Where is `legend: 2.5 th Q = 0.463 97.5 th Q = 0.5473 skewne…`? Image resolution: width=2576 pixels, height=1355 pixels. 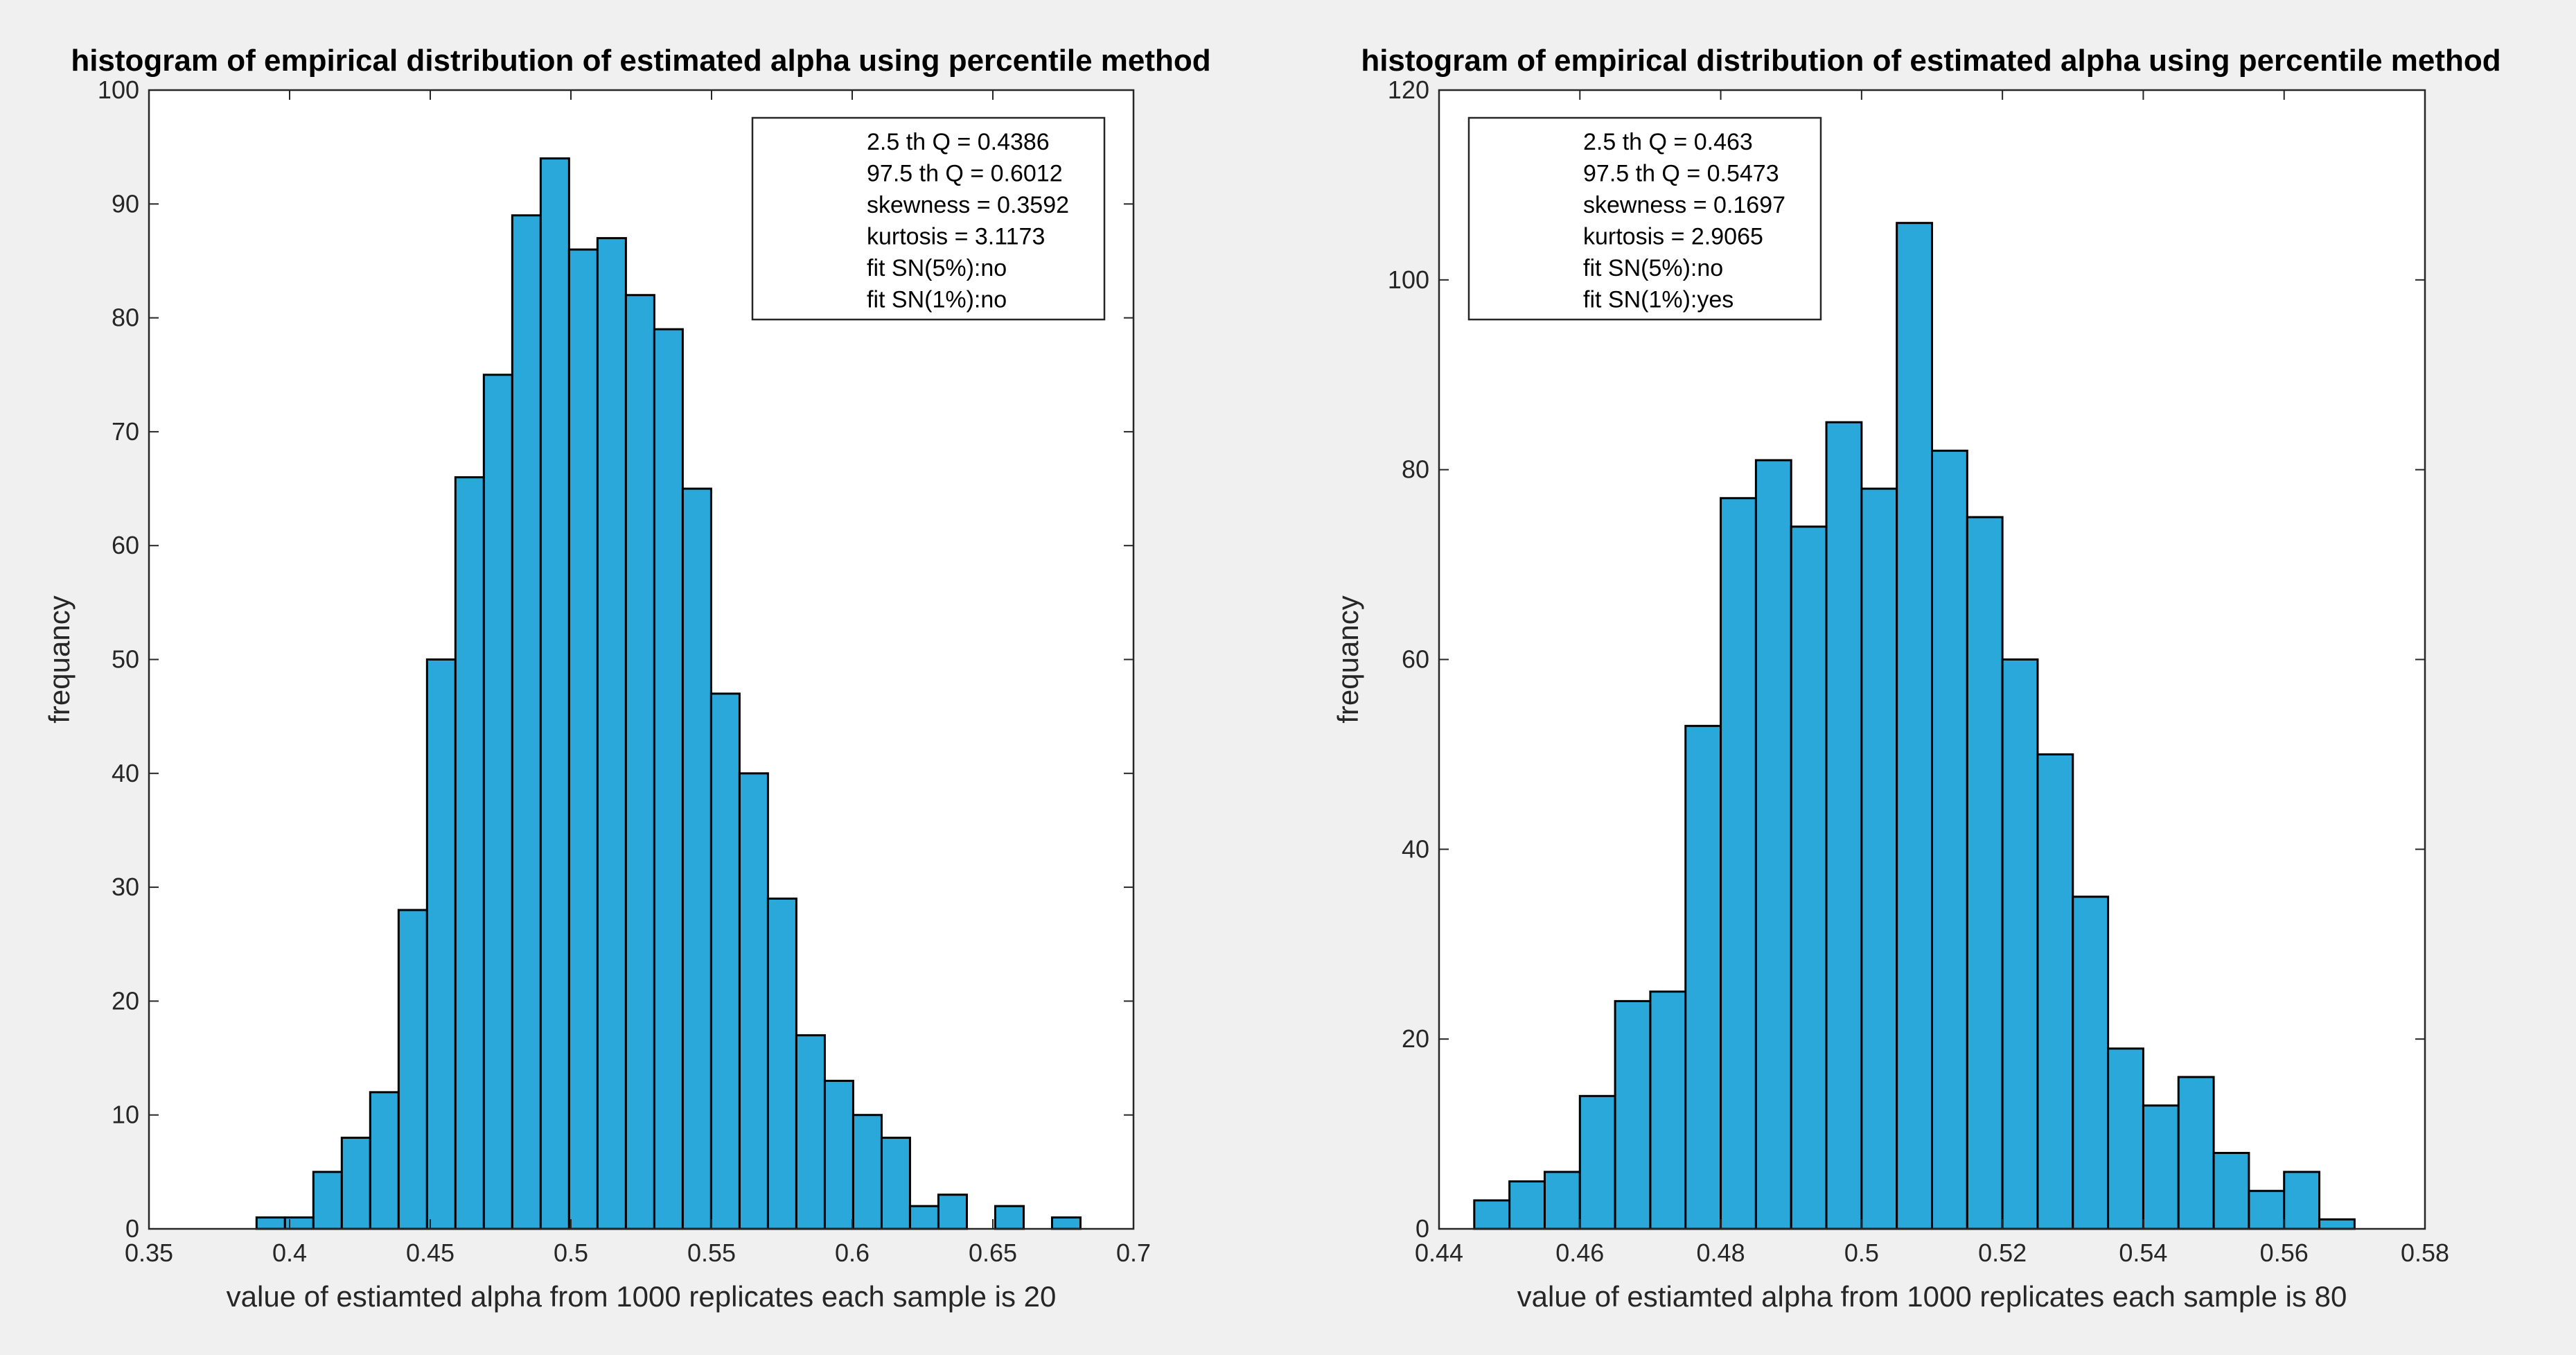
legend: 2.5 th Q = 0.463 97.5 th Q = 0.5473 skewne… is located at coordinates (1644, 219).